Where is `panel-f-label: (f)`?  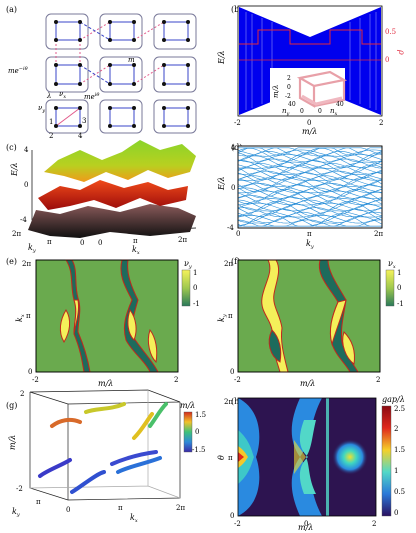 panel-f-label: (f) is located at coordinates (235, 261).